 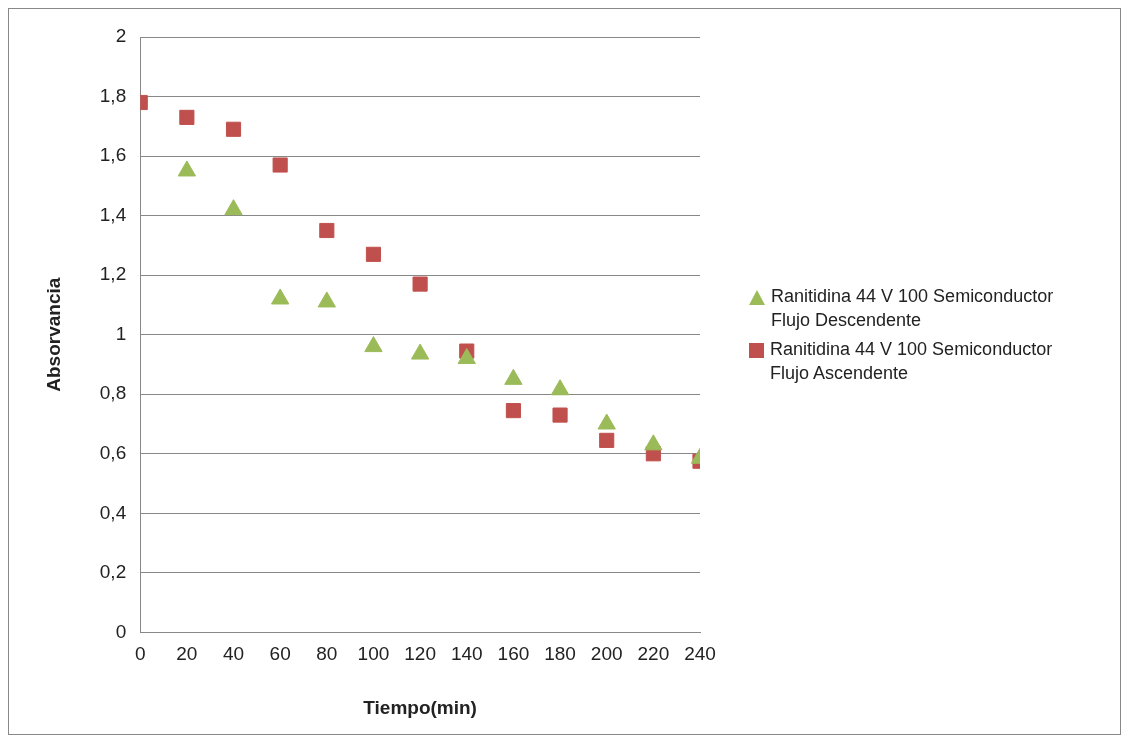 What do you see at coordinates (113, 393) in the screenshot?
I see `y-tick-label: 0,8` at bounding box center [113, 393].